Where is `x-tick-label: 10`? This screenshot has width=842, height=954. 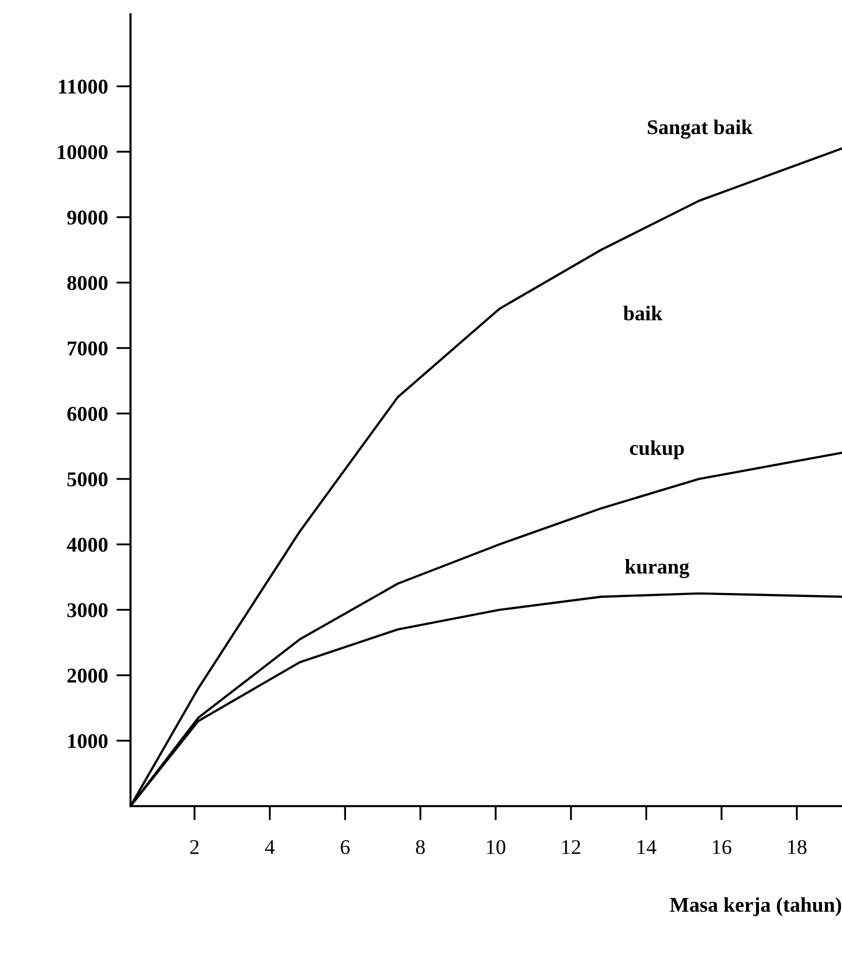
x-tick-label: 10 is located at coordinates (496, 847).